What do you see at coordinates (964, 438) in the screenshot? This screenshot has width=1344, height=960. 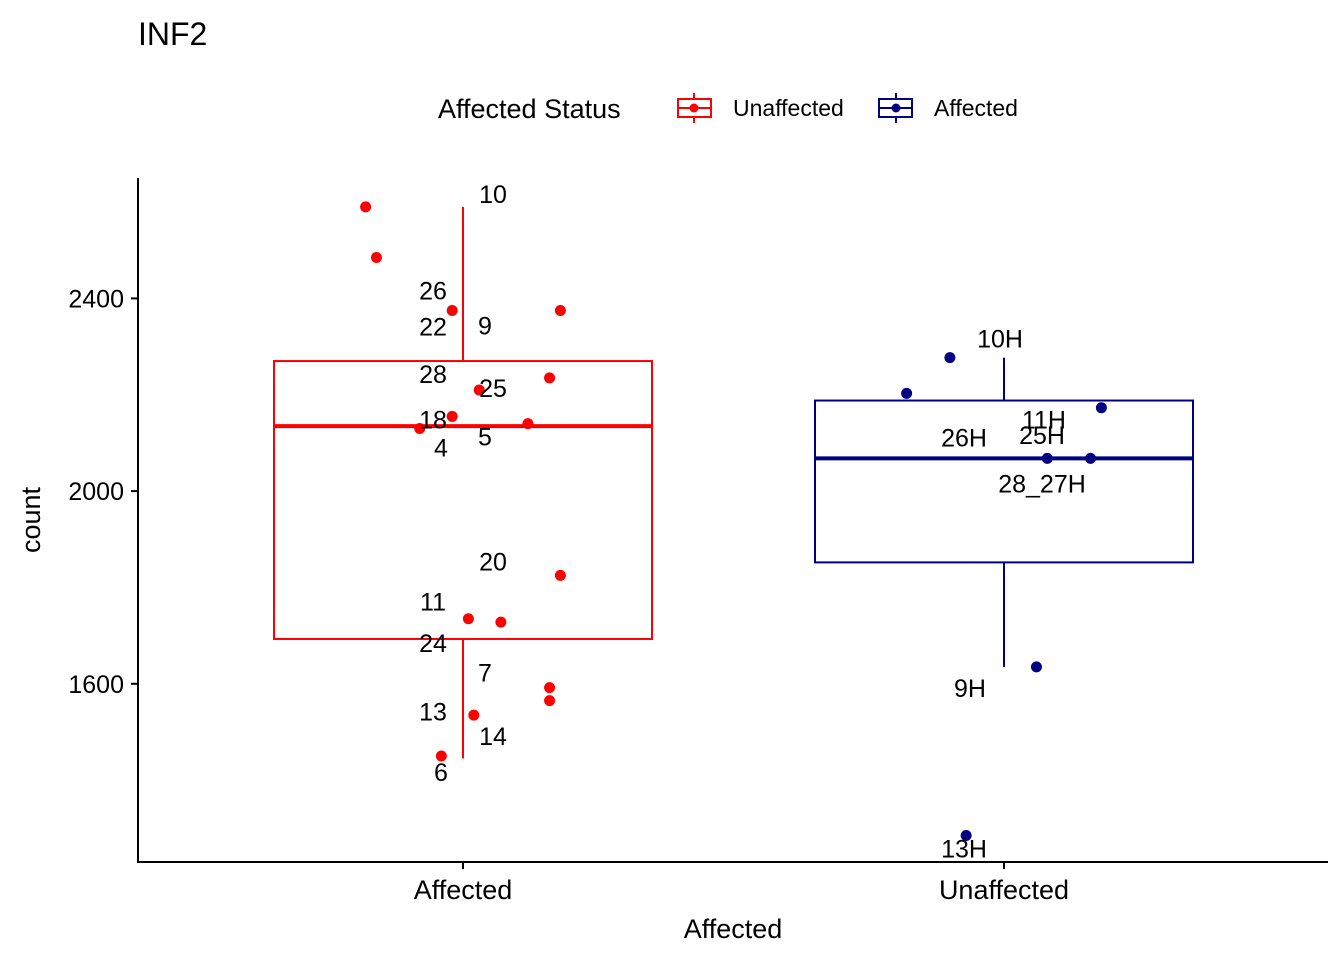 I see `point-label: 26H` at bounding box center [964, 438].